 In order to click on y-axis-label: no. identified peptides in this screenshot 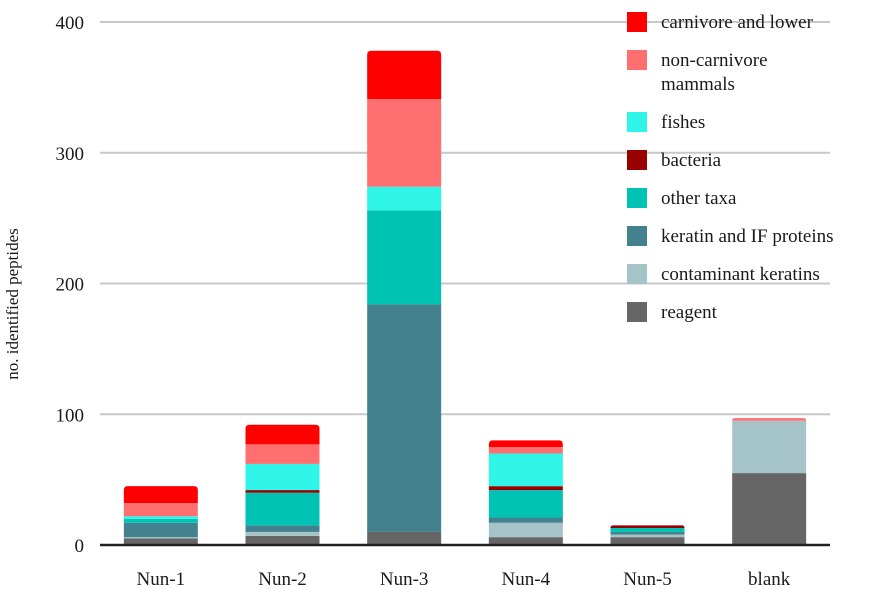, I will do `click(12, 304)`.